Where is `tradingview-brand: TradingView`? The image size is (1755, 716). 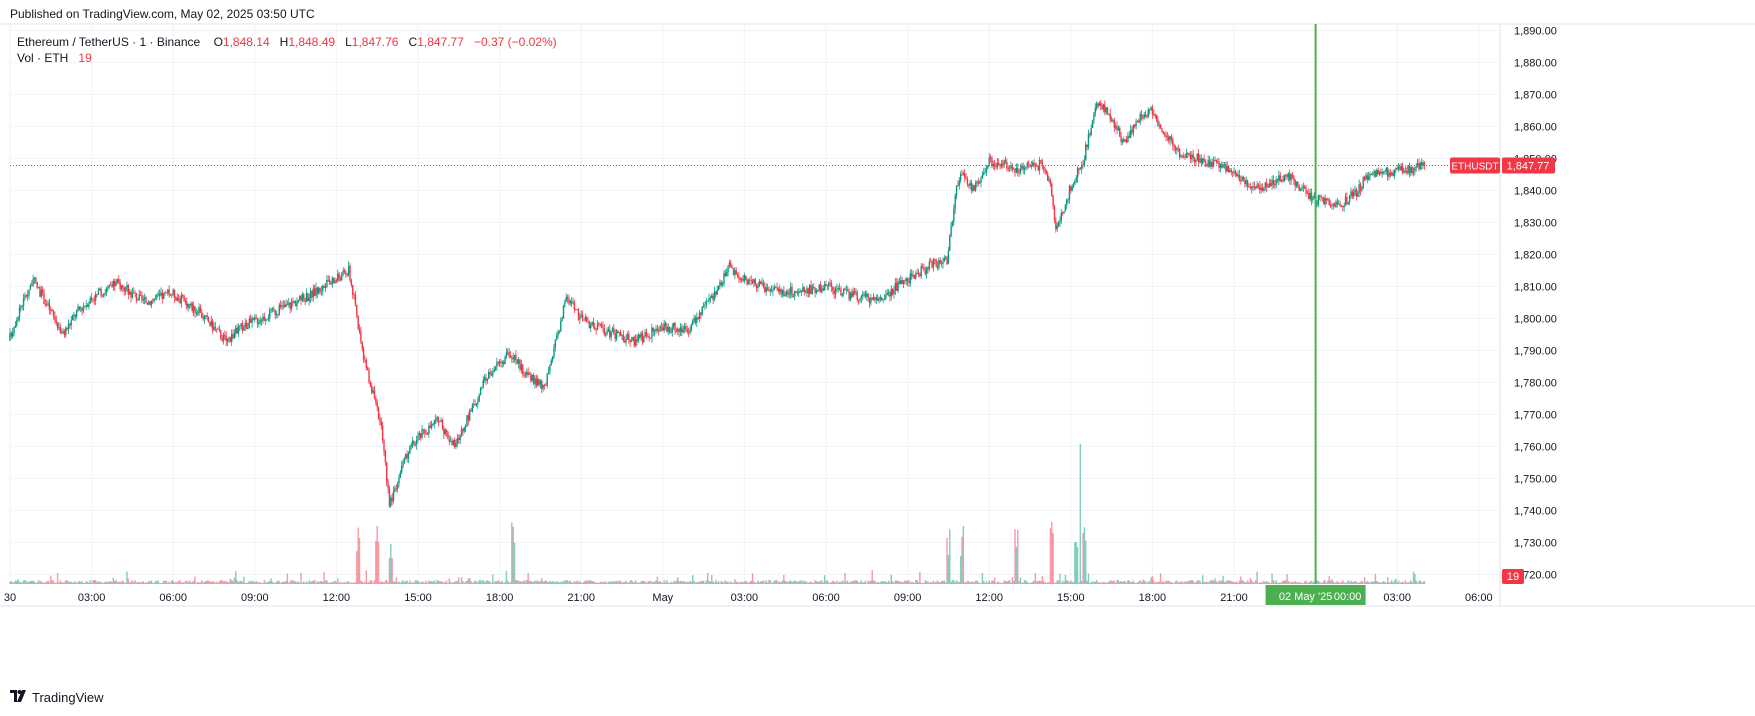
tradingview-brand: TradingView is located at coordinates (57, 697).